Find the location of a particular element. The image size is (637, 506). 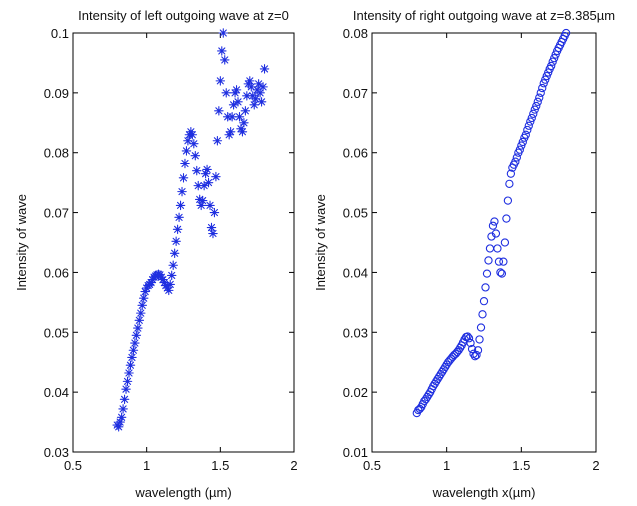

right-y-tick-label: 0.01 is located at coordinates (355, 452).